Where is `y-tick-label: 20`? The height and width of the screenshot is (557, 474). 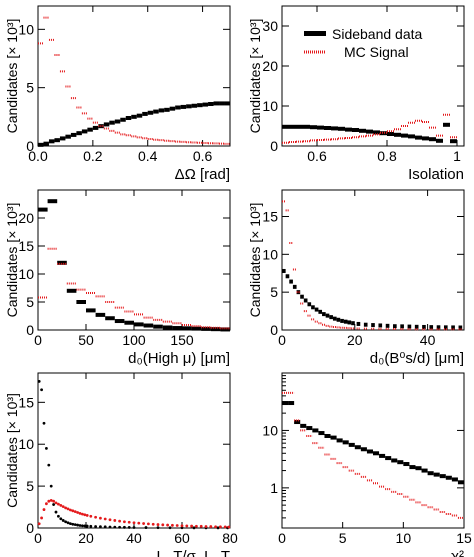
y-tick-label: 20 is located at coordinates (270, 66).